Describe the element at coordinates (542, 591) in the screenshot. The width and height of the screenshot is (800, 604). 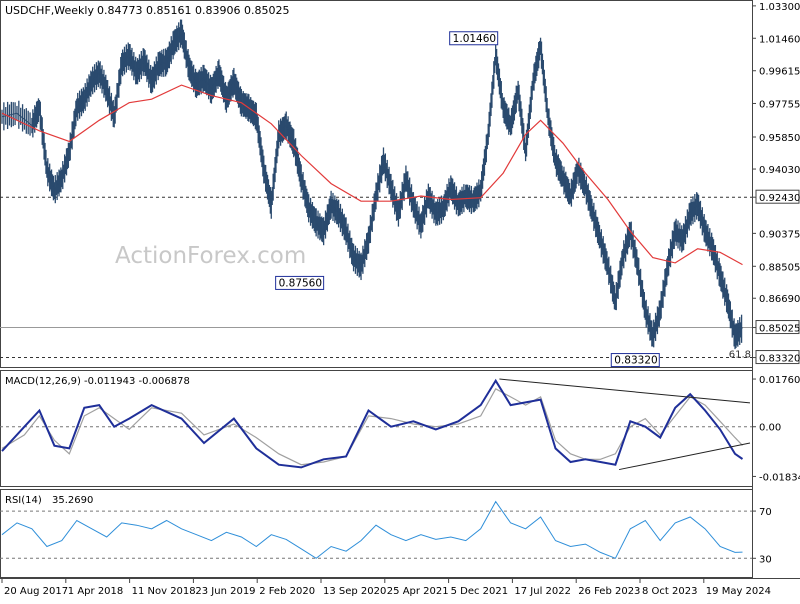
I see `x-tick-label: 17 Jul 2022` at that location.